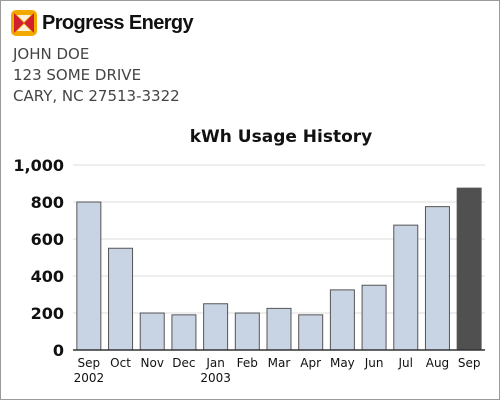 Image resolution: width=500 pixels, height=400 pixels. What do you see at coordinates (51, 54) in the screenshot?
I see `customer-name: JOHN DOE` at bounding box center [51, 54].